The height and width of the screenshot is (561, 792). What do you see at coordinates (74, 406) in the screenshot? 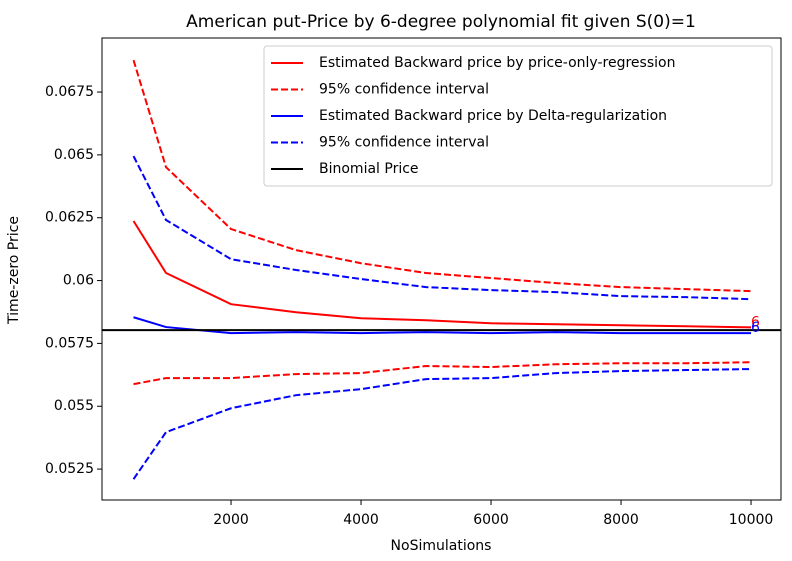
I see `y-tick-label: 0.055` at bounding box center [74, 406].